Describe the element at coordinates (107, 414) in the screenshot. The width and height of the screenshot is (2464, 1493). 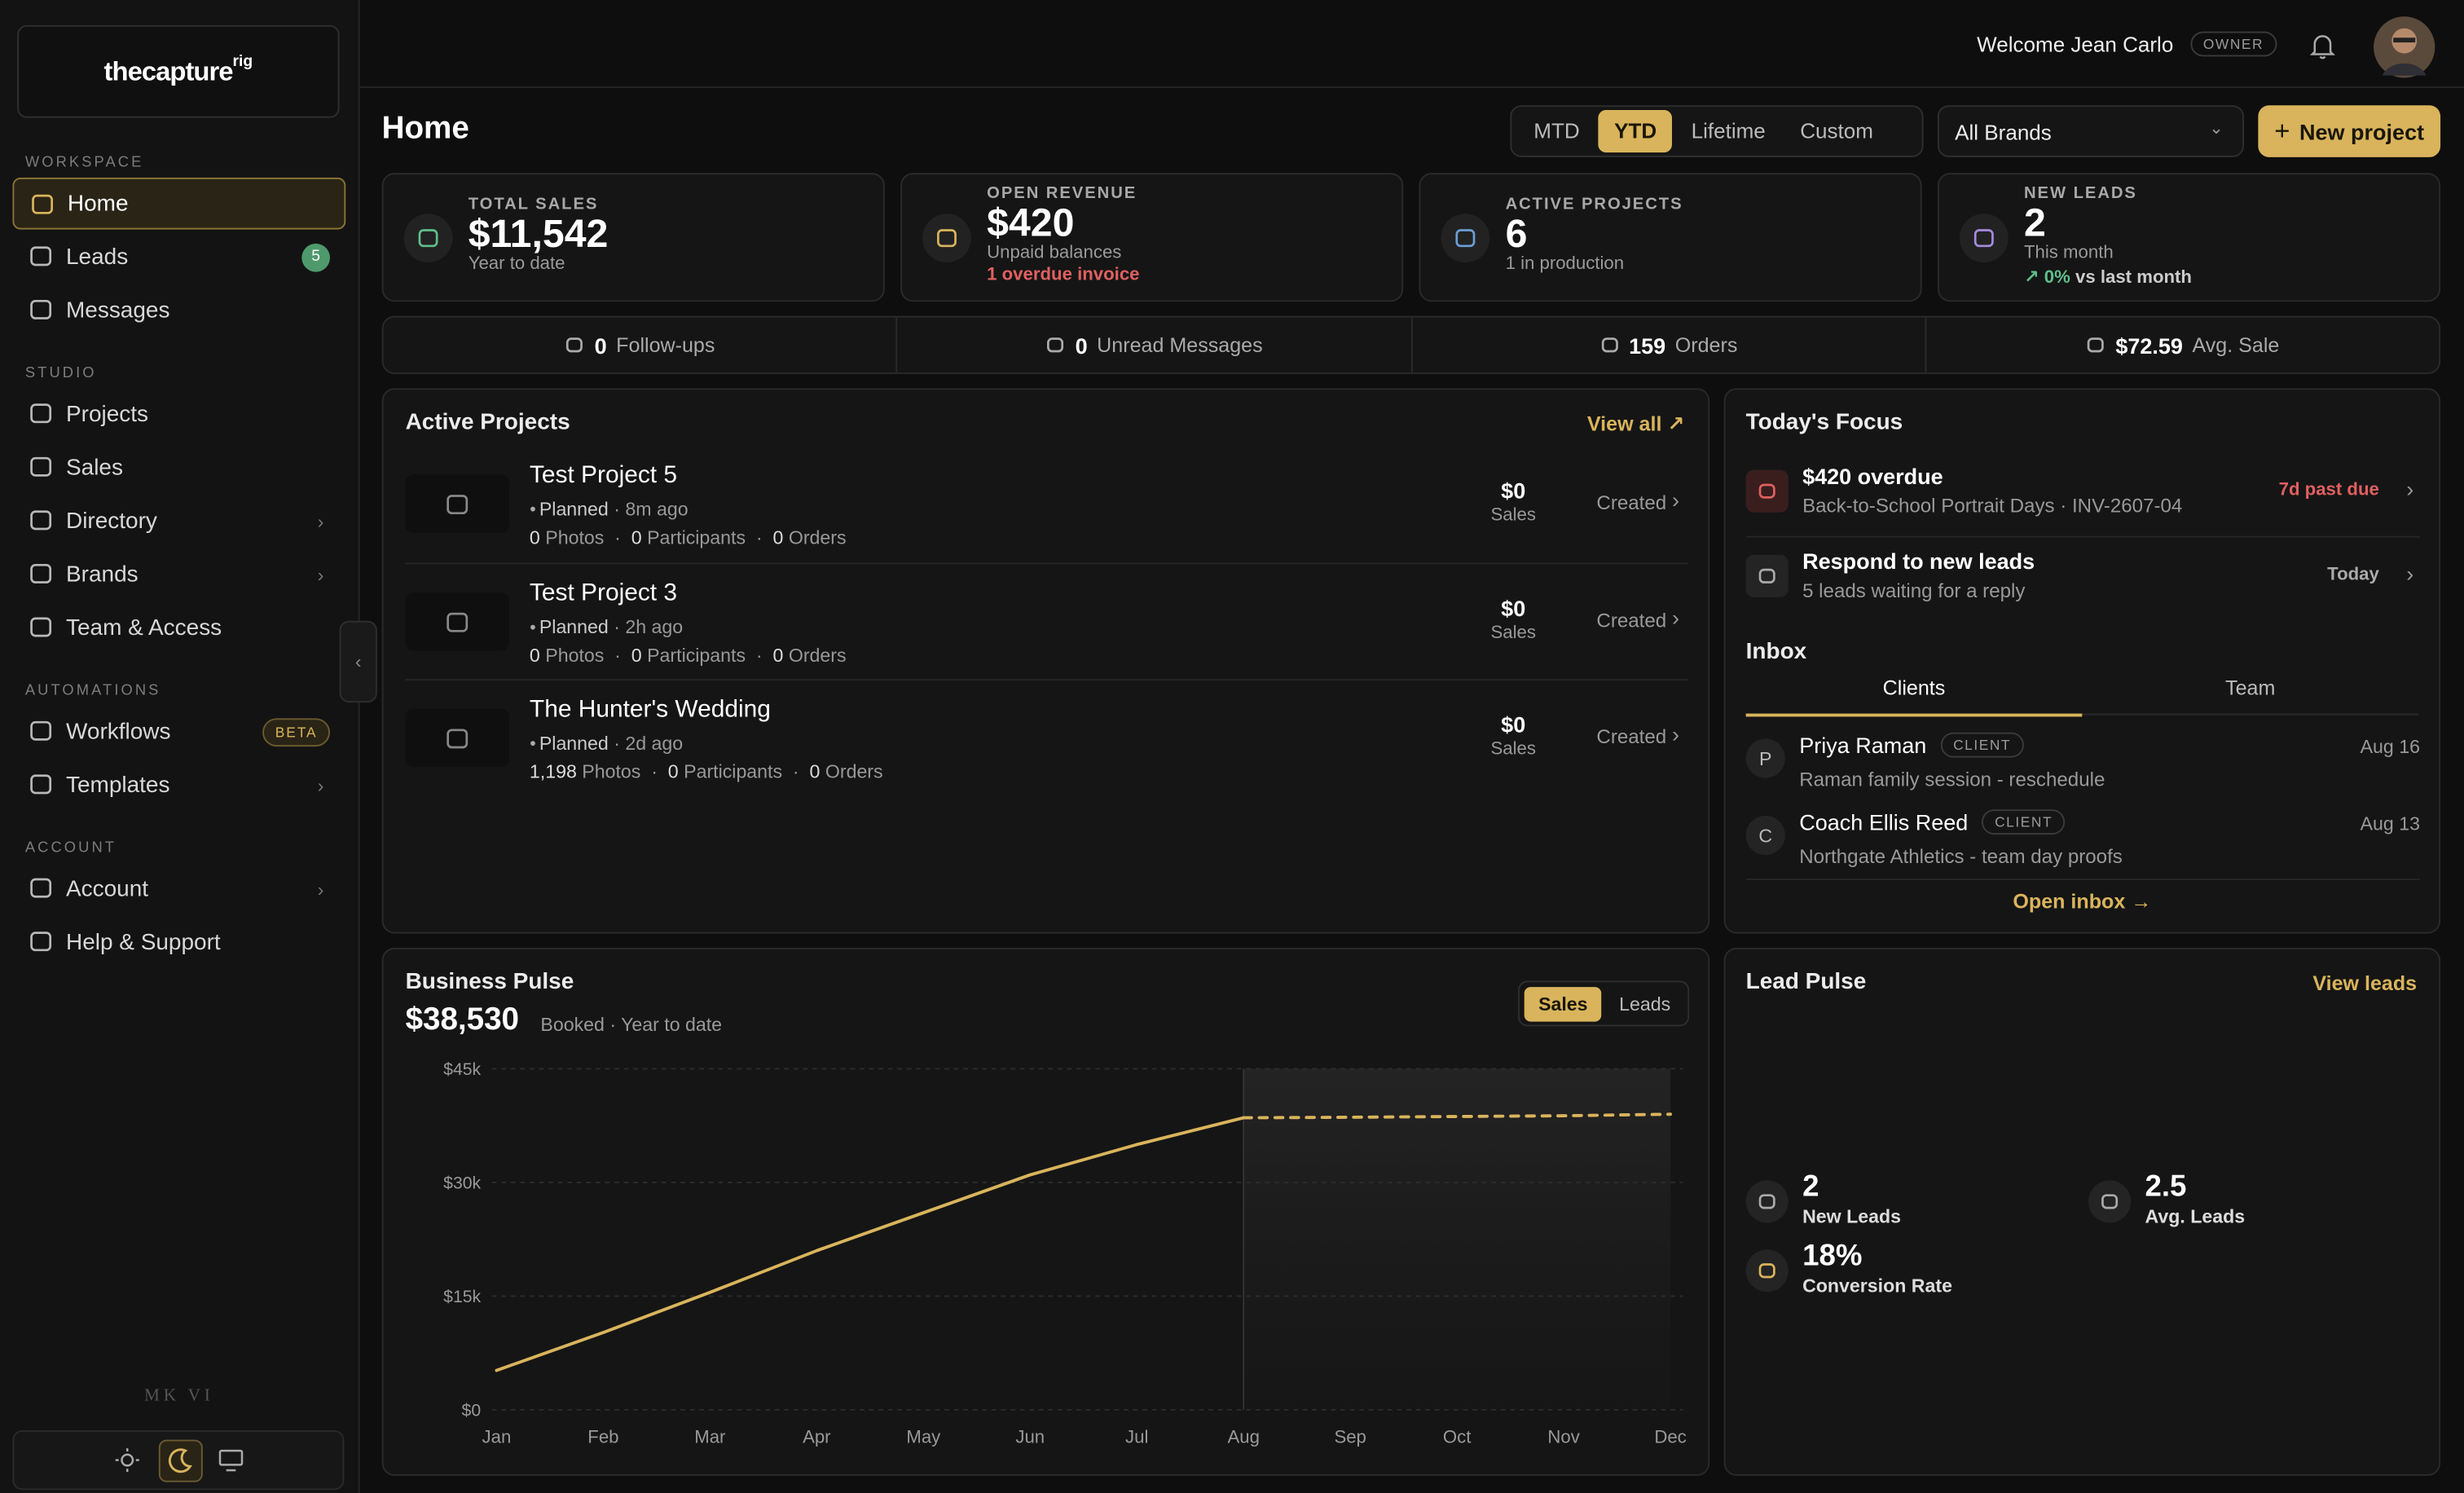
I see `nav-label: Projects` at that location.